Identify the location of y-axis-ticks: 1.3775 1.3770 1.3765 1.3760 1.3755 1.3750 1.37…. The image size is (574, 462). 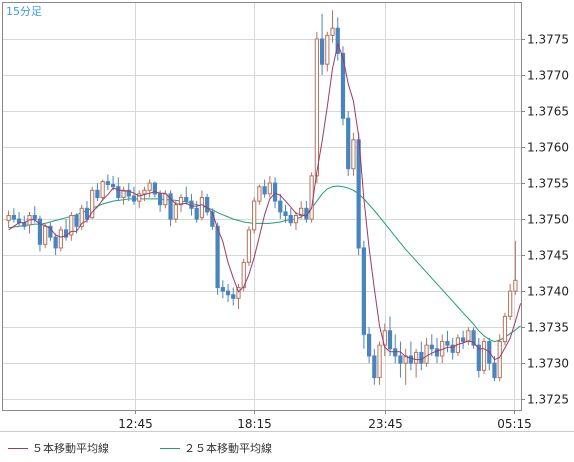
(545, 220).